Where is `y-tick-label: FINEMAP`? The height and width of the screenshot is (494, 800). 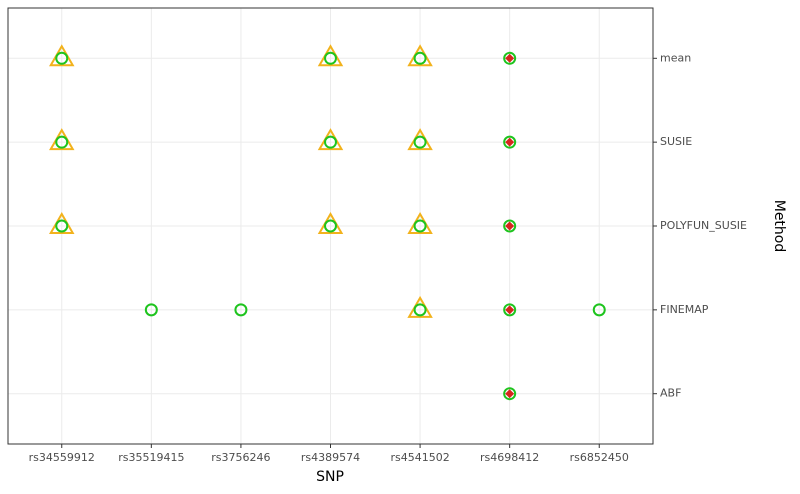 y-tick-label: FINEMAP is located at coordinates (684, 309).